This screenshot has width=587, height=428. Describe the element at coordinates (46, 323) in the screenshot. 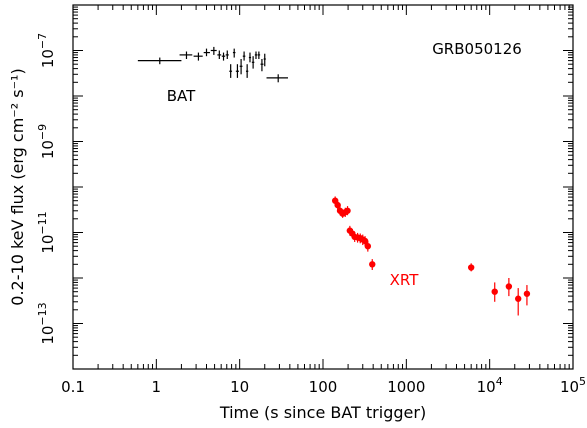

I see `y-tick-label: 10−13` at that location.